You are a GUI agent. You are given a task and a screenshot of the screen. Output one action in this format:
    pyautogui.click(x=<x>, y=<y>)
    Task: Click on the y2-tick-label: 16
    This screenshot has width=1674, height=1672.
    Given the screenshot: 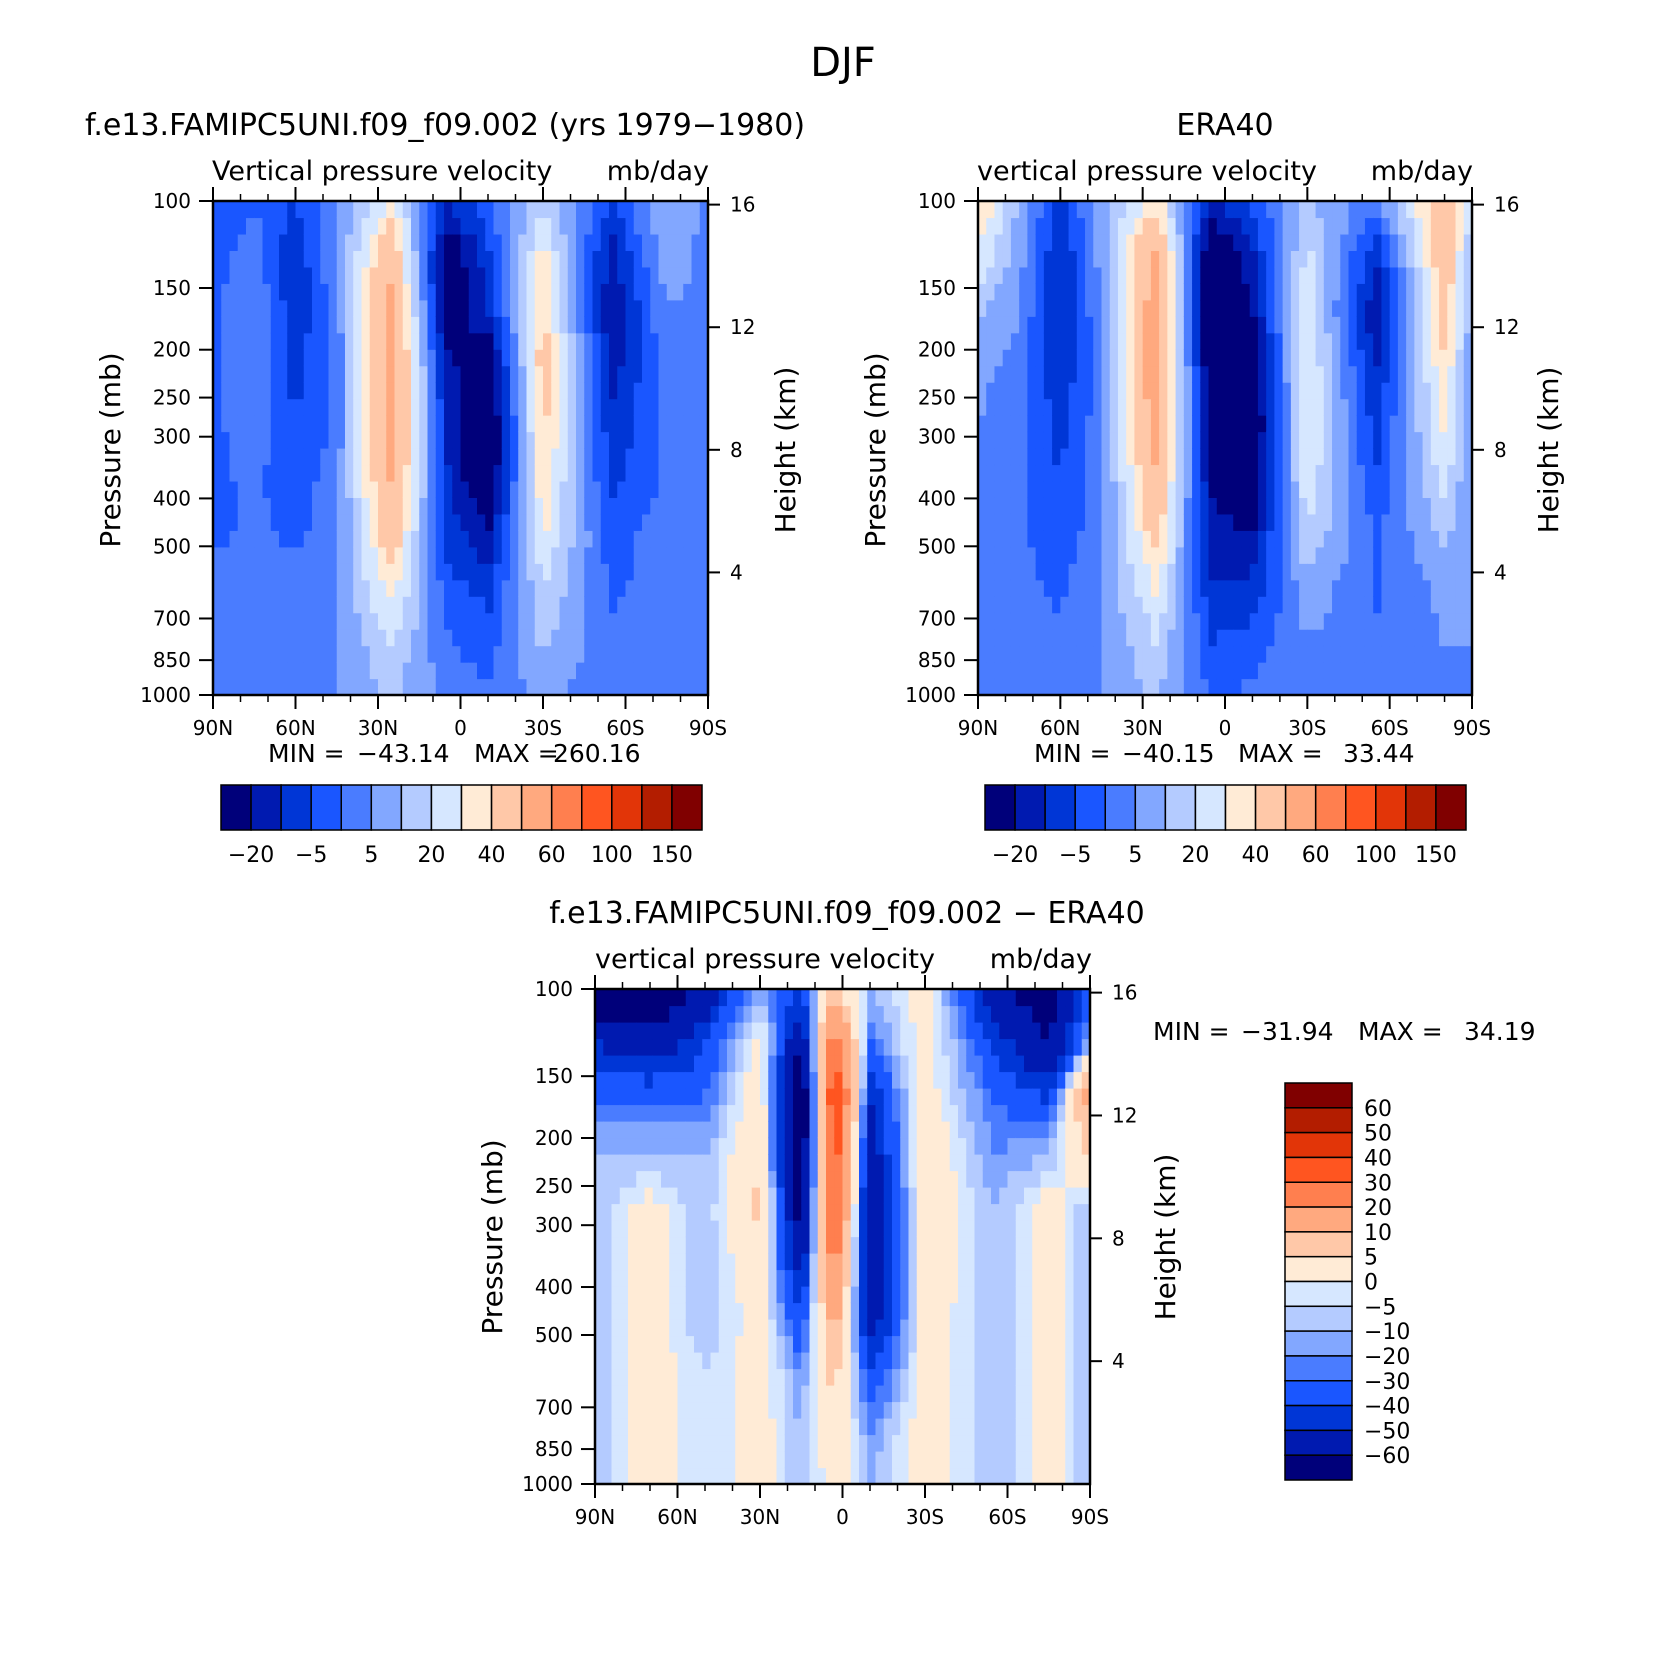 What is the action you would take?
    pyautogui.click(x=742, y=205)
    